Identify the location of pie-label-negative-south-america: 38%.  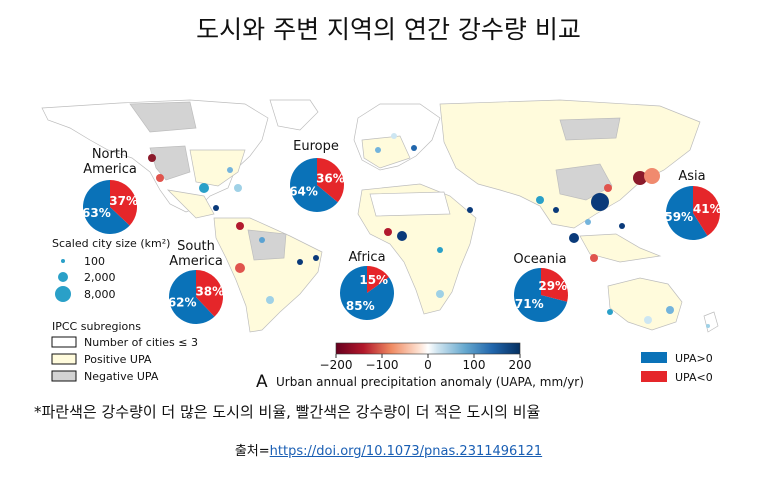
(209, 292).